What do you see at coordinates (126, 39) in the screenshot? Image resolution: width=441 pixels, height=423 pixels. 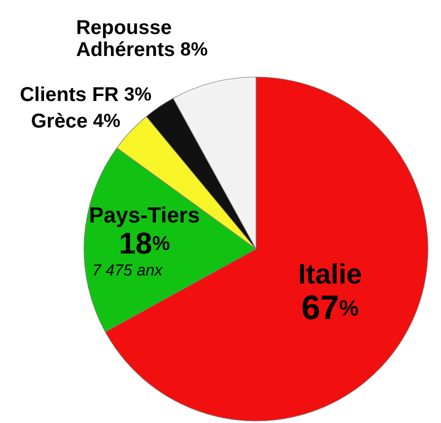 I see `slice-label: Repousse Adhérents` at bounding box center [126, 39].